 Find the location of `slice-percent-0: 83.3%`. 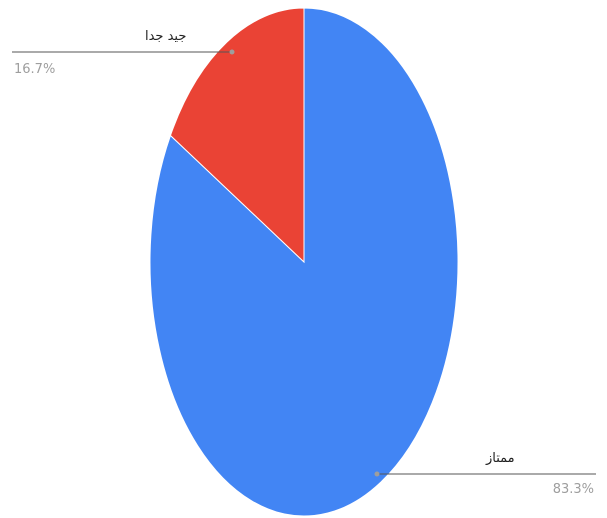

slice-percent-0: 83.3% is located at coordinates (573, 489).